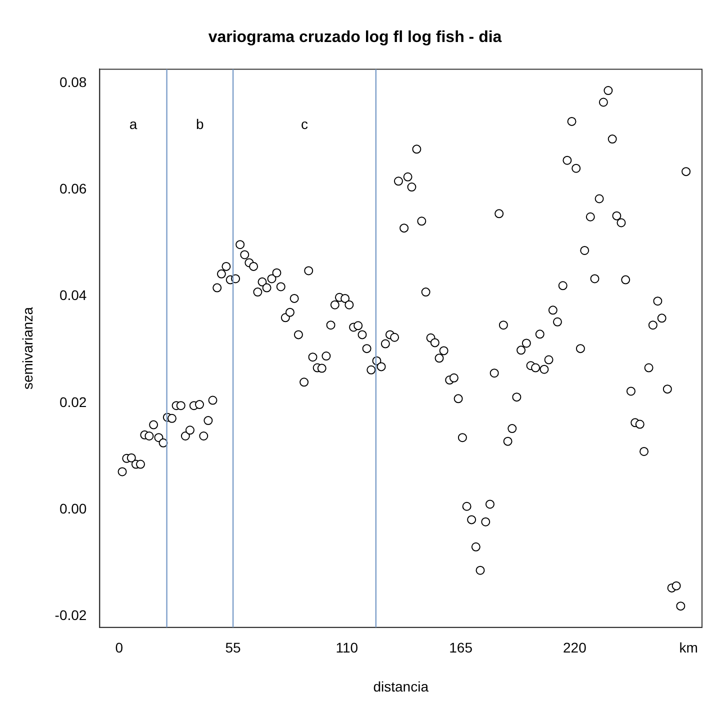  Describe the element at coordinates (133, 124) in the screenshot. I see `annotation: a` at that location.